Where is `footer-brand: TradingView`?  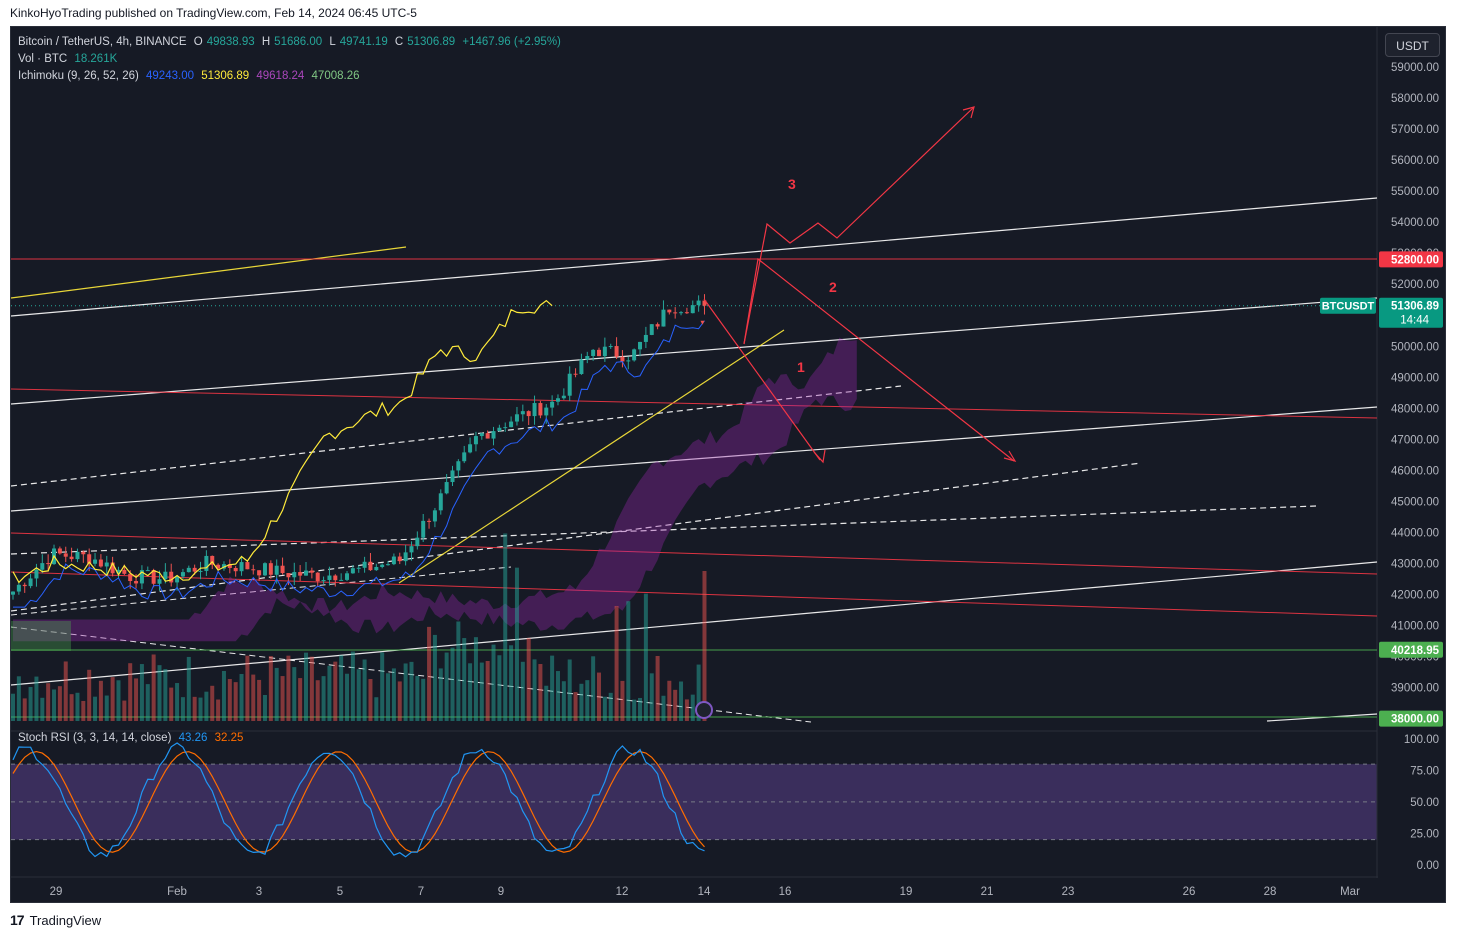
footer-brand: TradingView is located at coordinates (65, 920).